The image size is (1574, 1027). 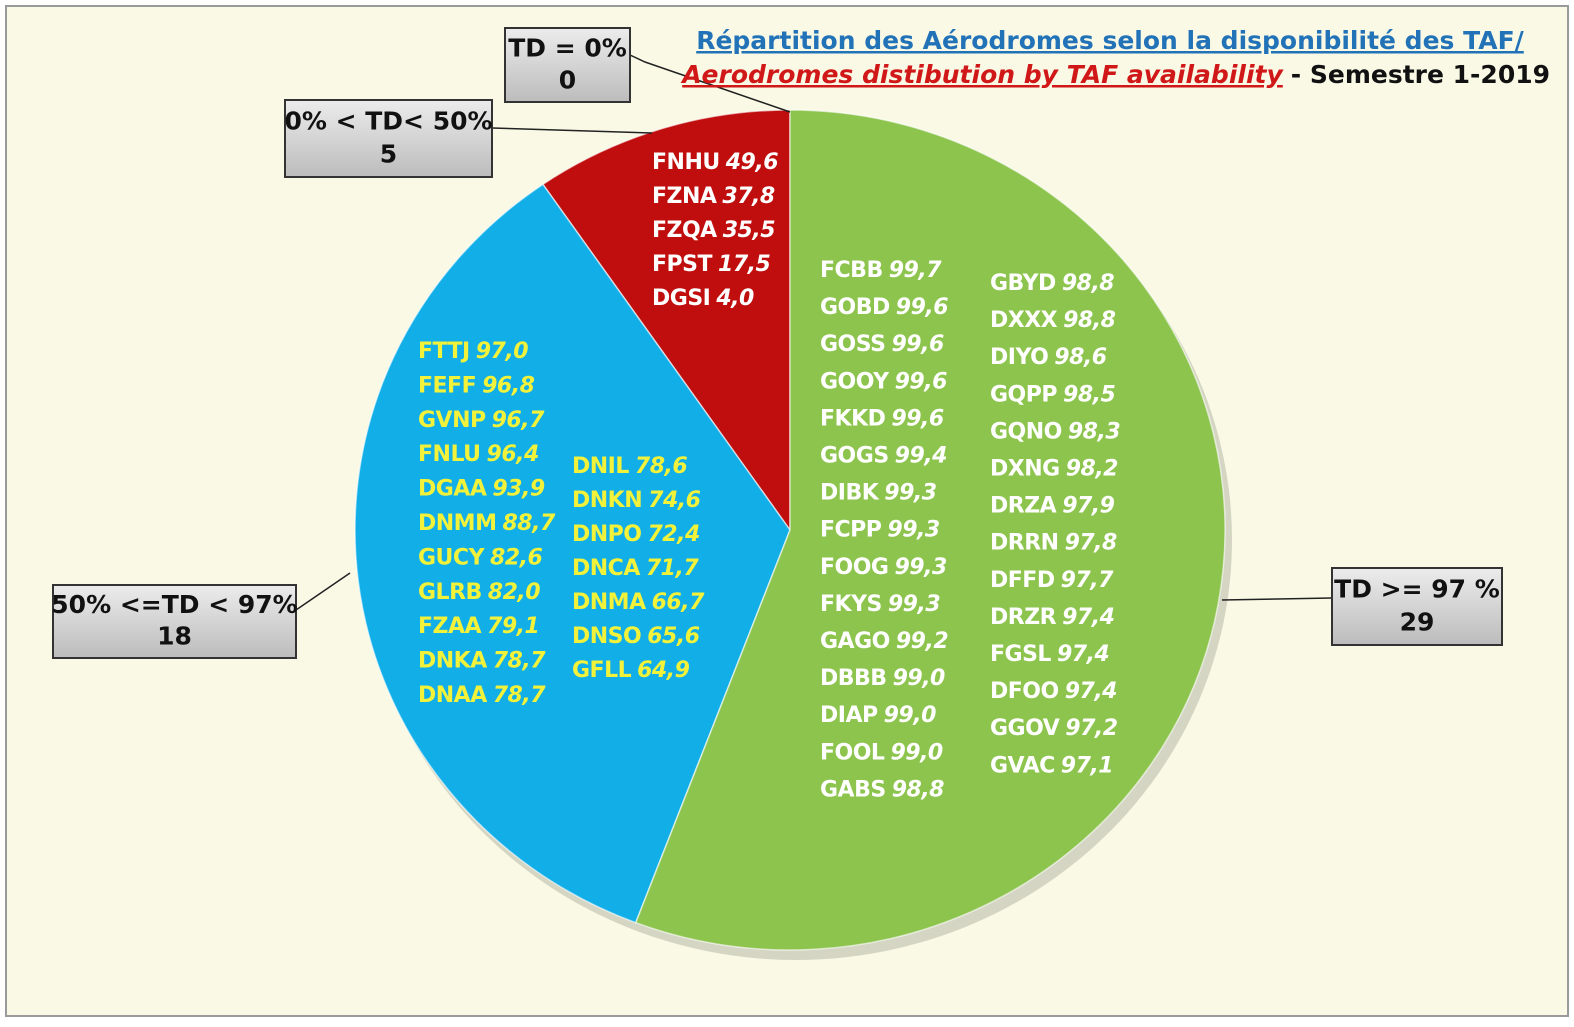 I want to click on station-entry: GOOY 99,6, so click(x=883, y=381).